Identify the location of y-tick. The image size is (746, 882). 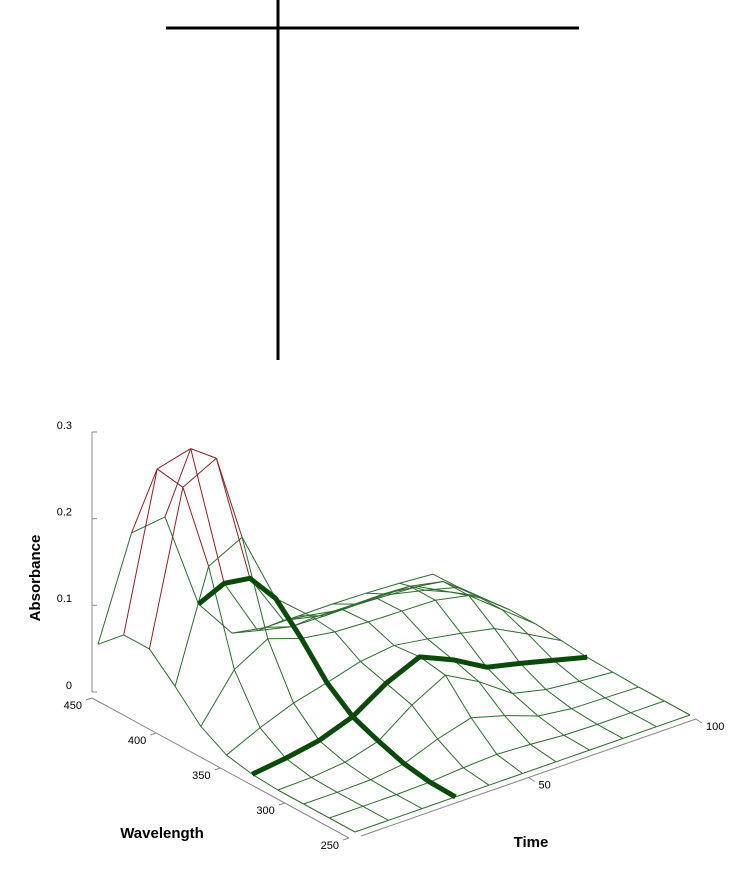
(532, 780).